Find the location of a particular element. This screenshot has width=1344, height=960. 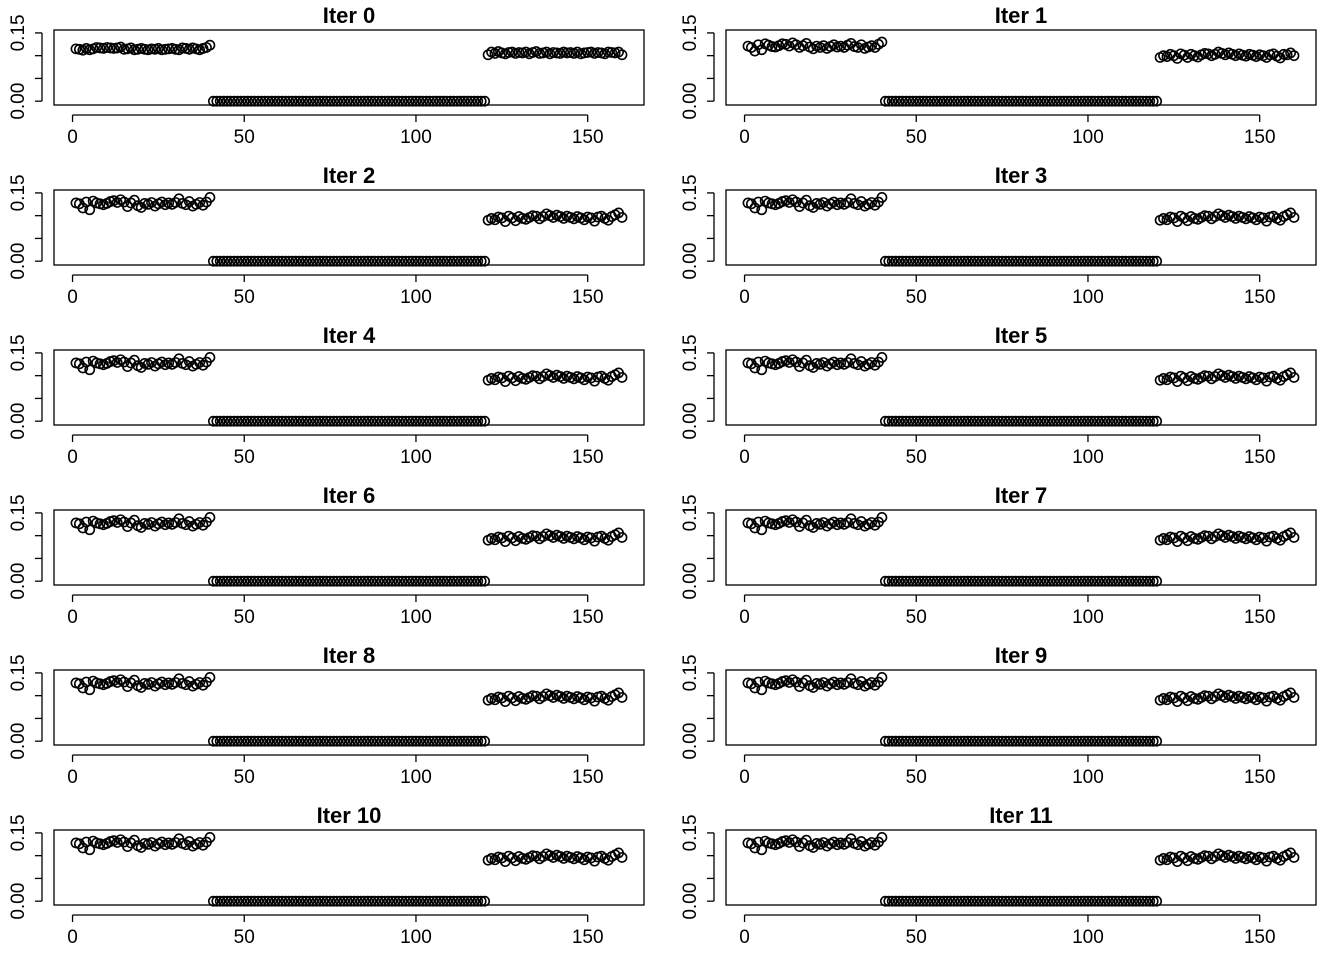

panel-iter-7: Iter 7 0 50 100 150 0.00 0.15 is located at coordinates (998, 555).